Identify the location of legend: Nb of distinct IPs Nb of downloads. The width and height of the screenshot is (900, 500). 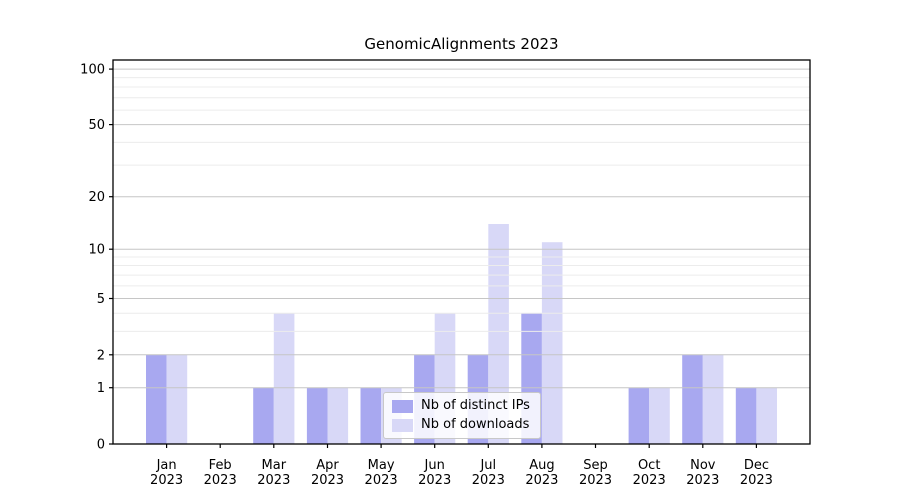
(462, 415).